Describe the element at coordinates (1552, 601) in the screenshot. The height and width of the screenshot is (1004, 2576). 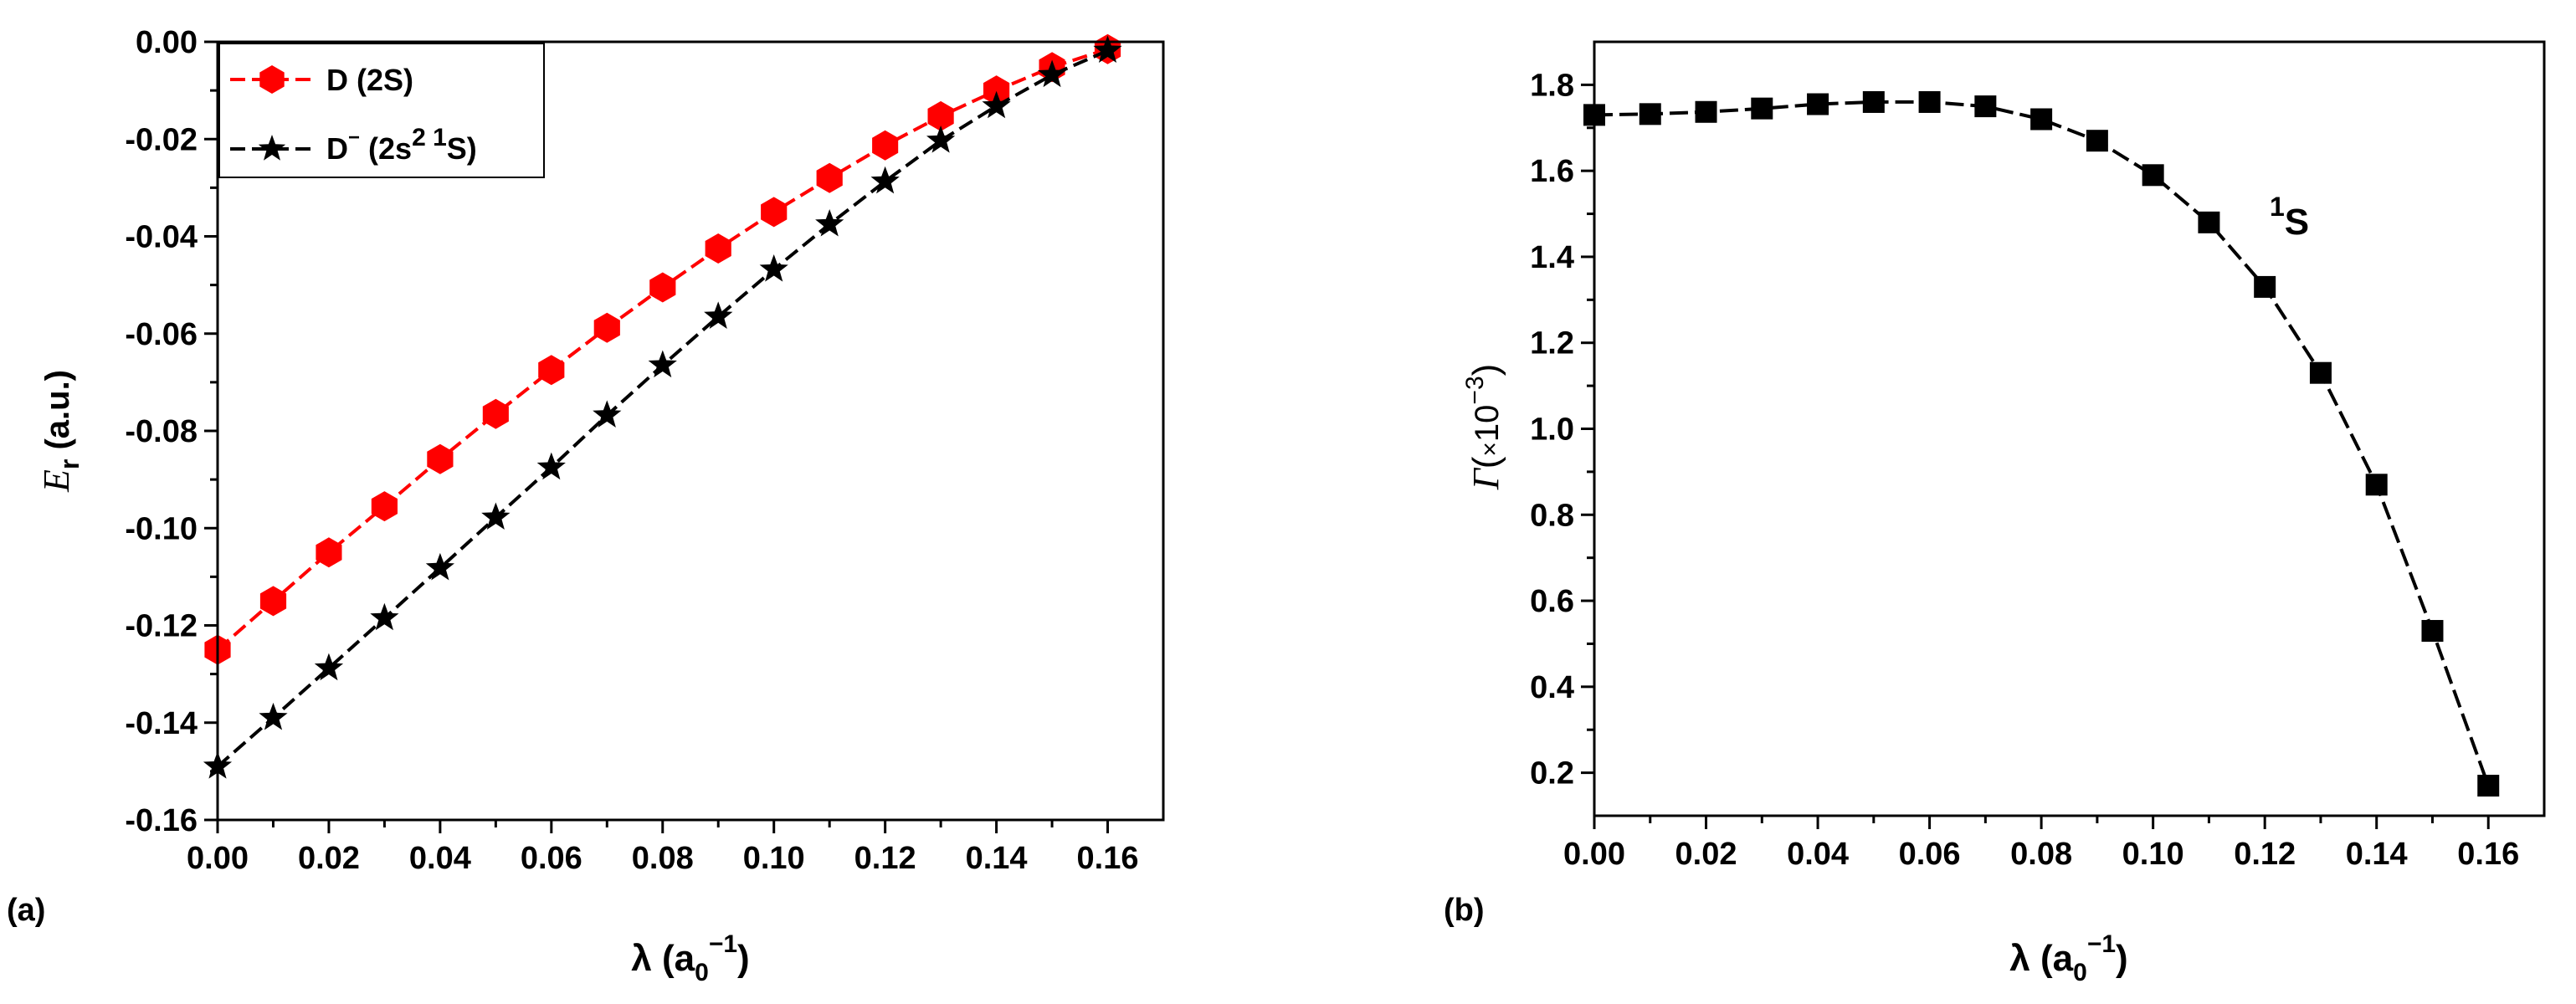
I see `y-tick-label: 0.6` at that location.